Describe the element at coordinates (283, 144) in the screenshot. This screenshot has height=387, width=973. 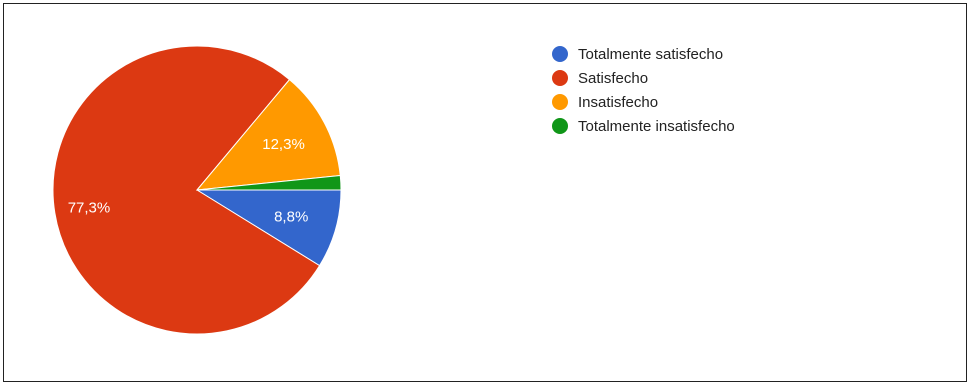
I see `slice-value-label: 12,3%` at that location.